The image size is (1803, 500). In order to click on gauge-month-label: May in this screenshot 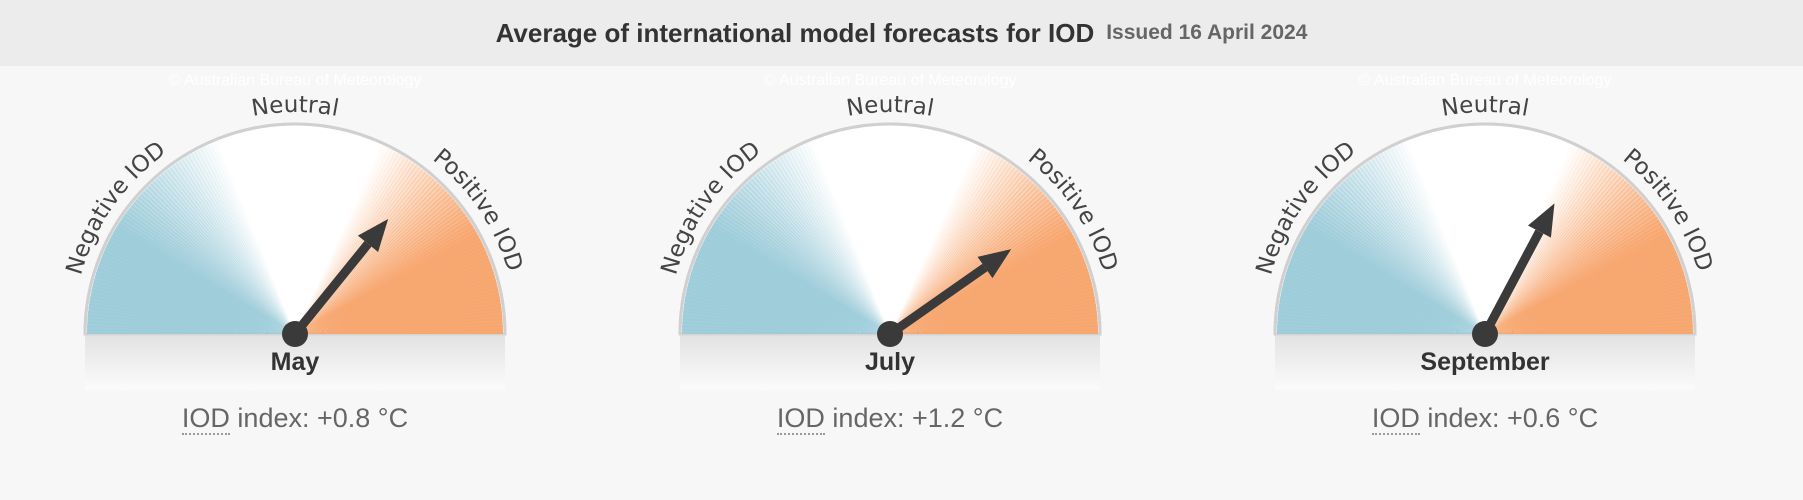, I will do `click(295, 362)`.